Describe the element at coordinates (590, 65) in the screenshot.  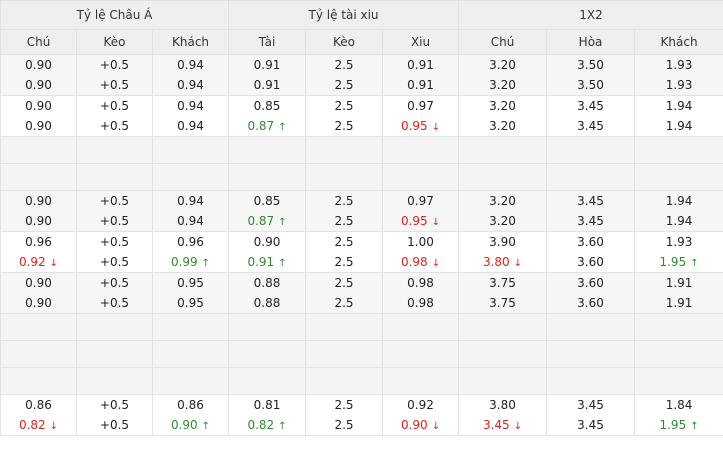
I see `odds-value-opening: 3.50` at that location.